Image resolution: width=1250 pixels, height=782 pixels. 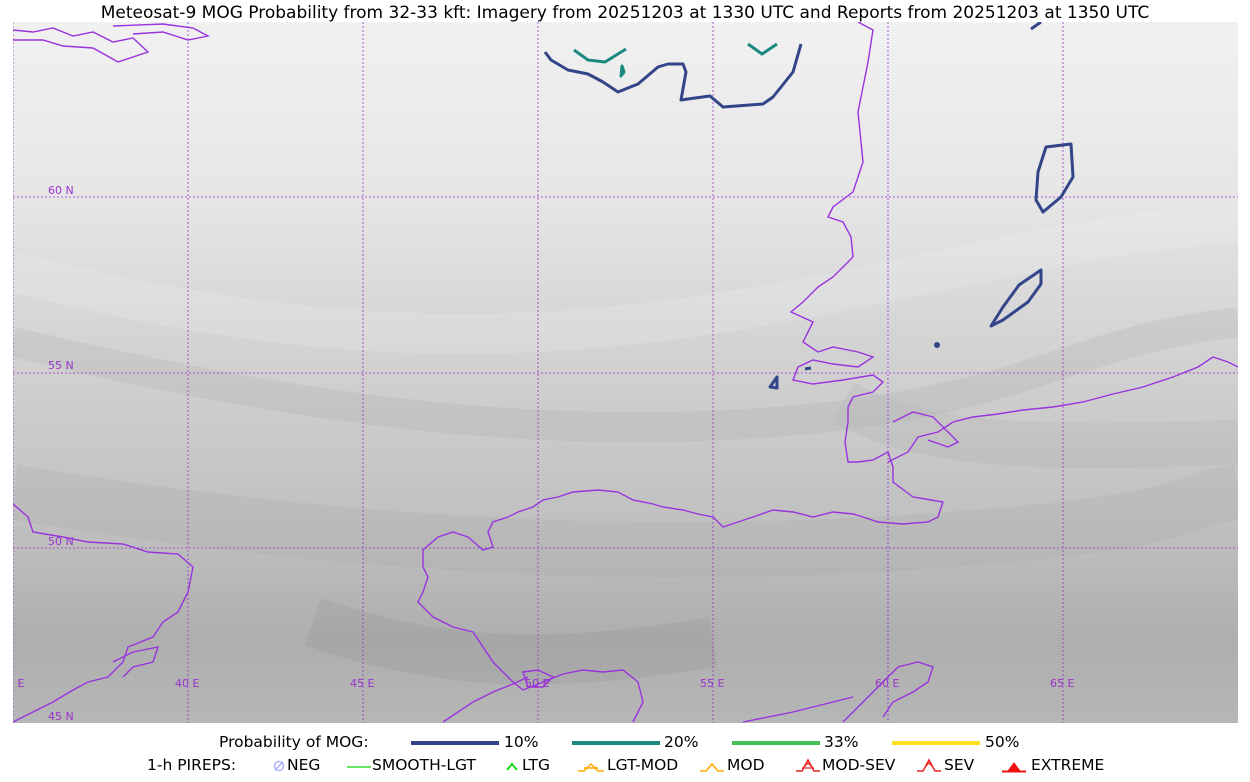 I want to click on legend-item-label: LGT-MOD, so click(x=643, y=765).